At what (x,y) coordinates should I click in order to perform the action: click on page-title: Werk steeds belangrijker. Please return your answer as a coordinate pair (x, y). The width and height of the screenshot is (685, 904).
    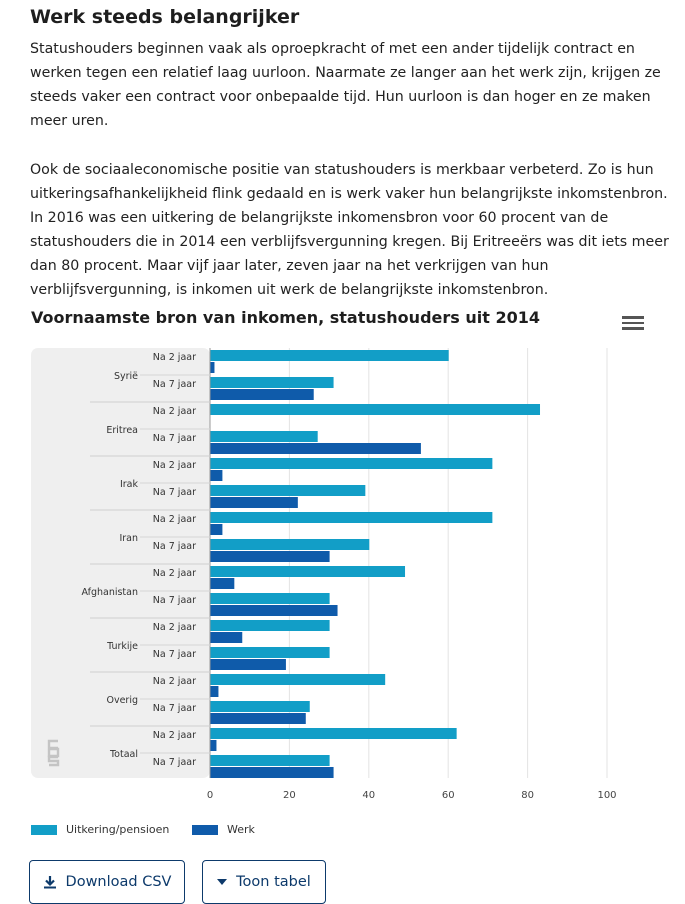
    Looking at the image, I should click on (165, 17).